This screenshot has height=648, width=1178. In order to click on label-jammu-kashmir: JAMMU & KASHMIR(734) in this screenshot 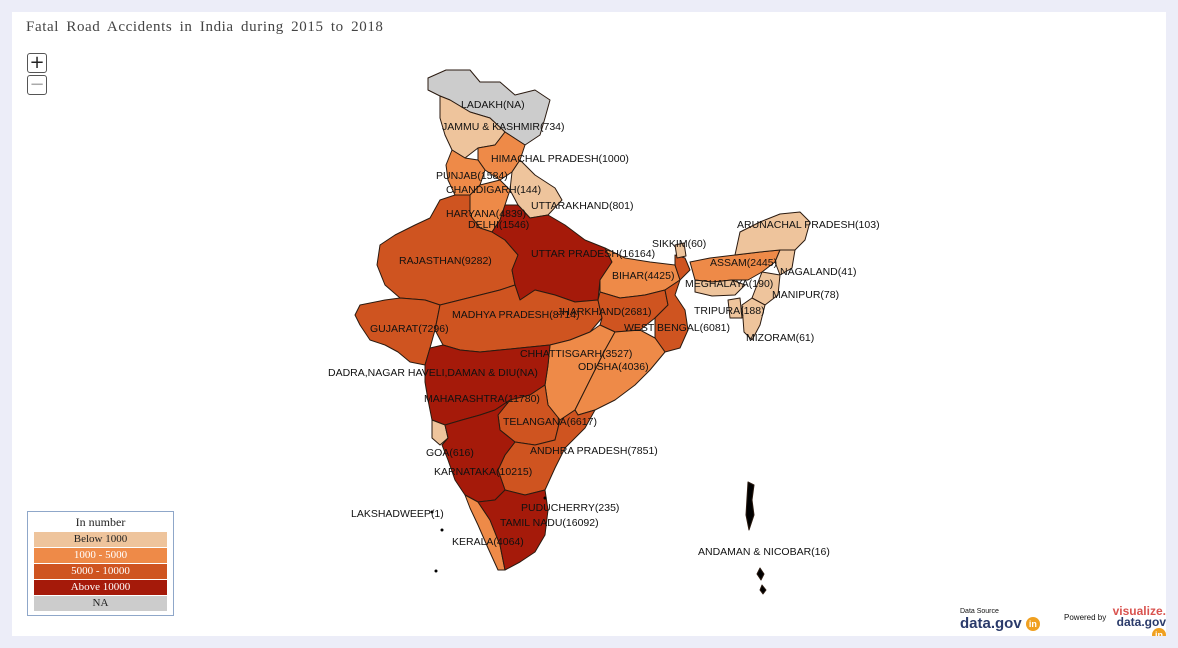, I will do `click(503, 127)`.